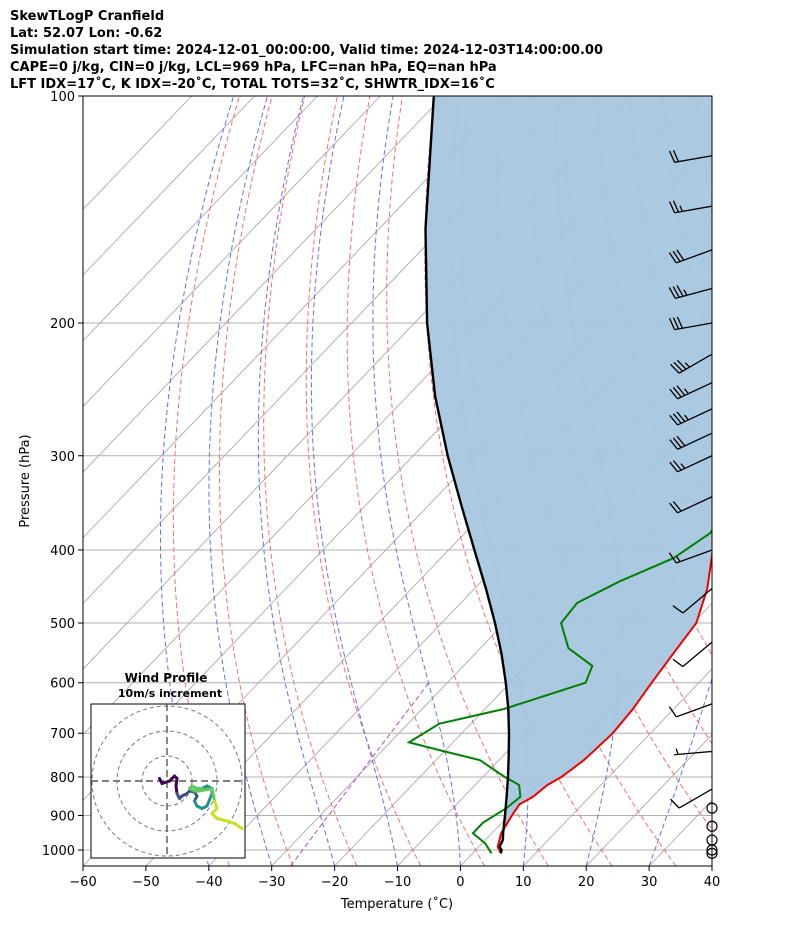  I want to click on dewpoint-profile, so click(559, 691).